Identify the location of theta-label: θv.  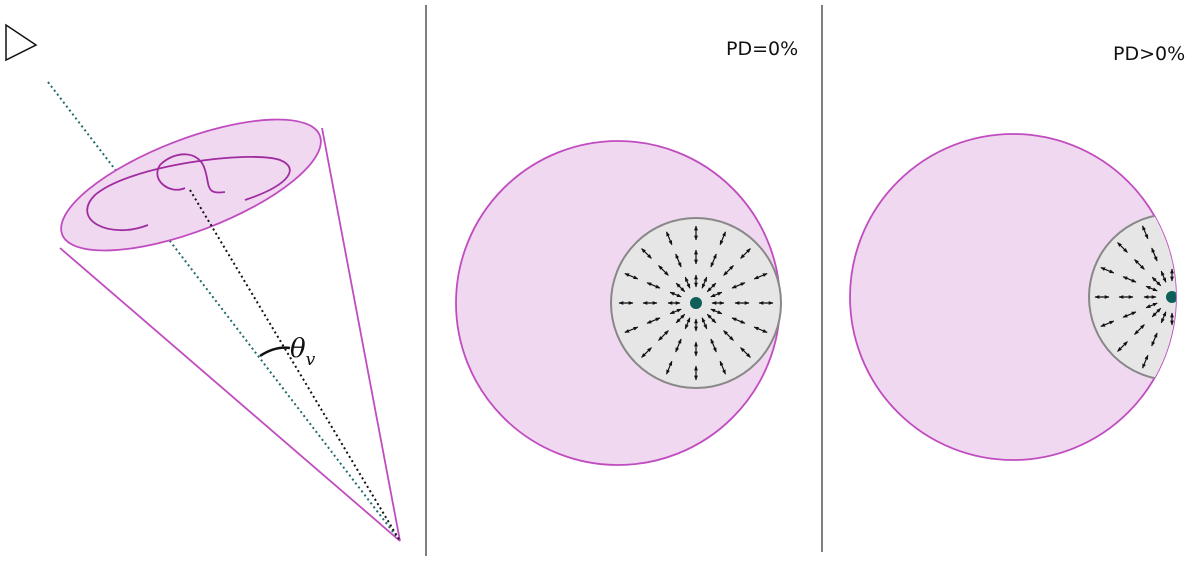
(303, 352).